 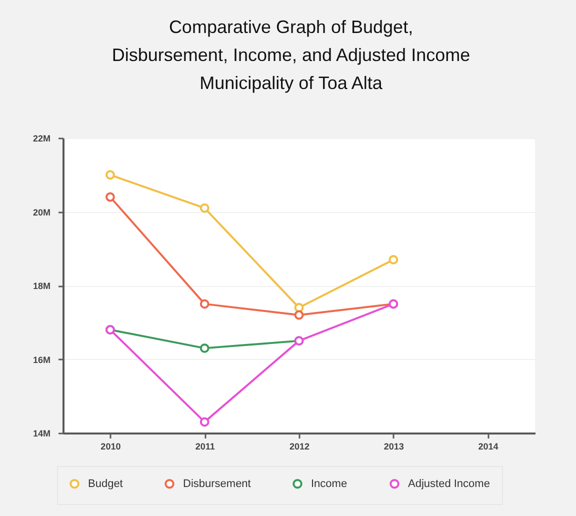 What do you see at coordinates (110, 447) in the screenshot?
I see `x-tick-label: 2010` at bounding box center [110, 447].